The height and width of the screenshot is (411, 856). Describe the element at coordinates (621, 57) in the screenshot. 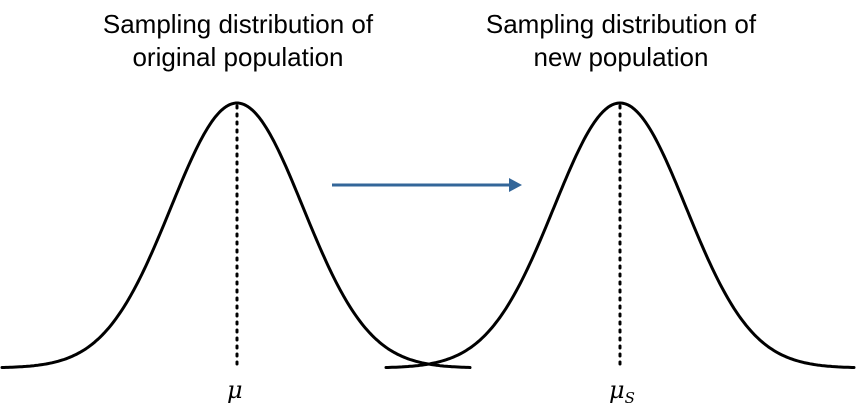

I see `right-title-line2: new population` at that location.